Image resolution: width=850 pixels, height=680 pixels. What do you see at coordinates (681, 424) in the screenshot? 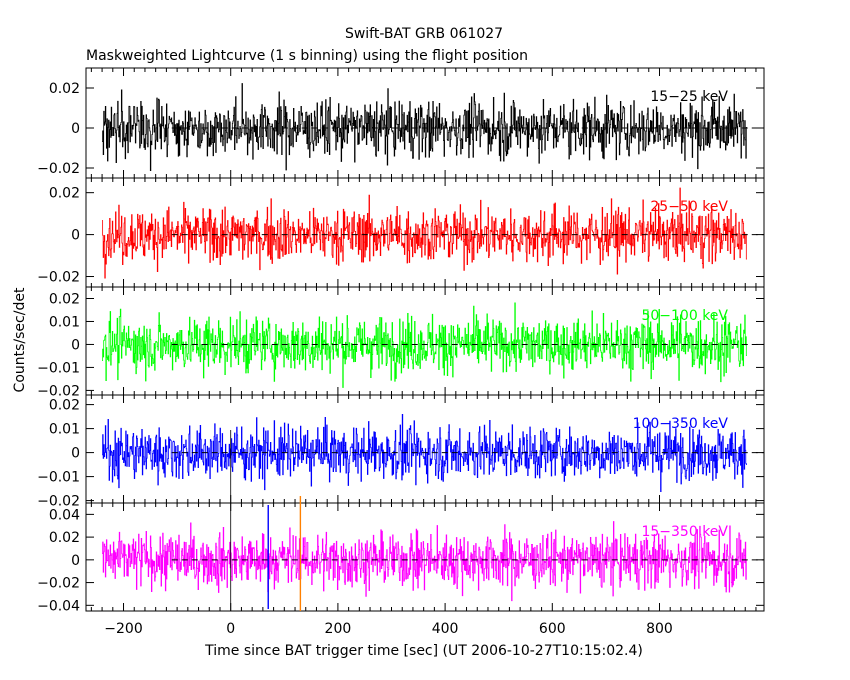
I see `band-label: 100−350 keV` at bounding box center [681, 424].